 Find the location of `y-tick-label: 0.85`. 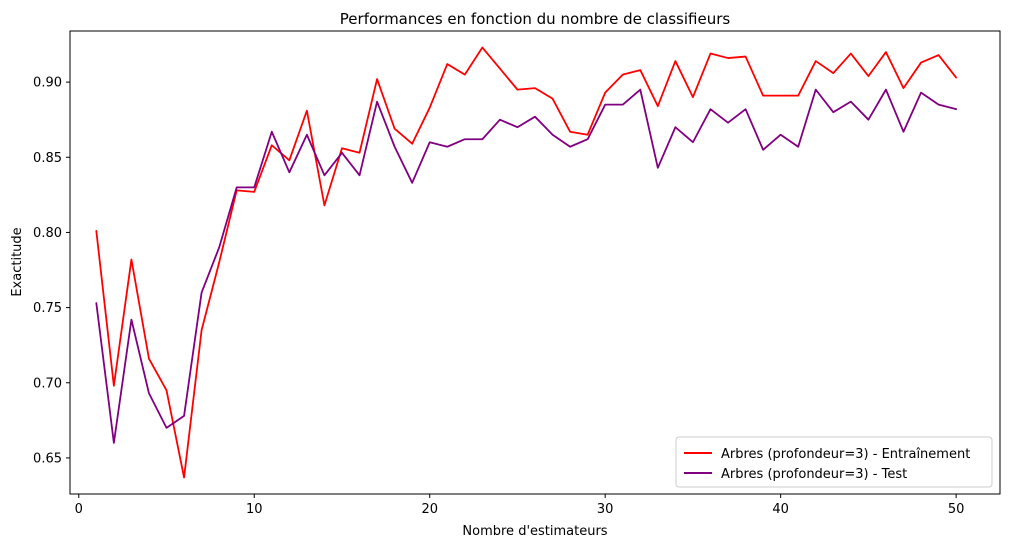

y-tick-label: 0.85 is located at coordinates (47, 158).